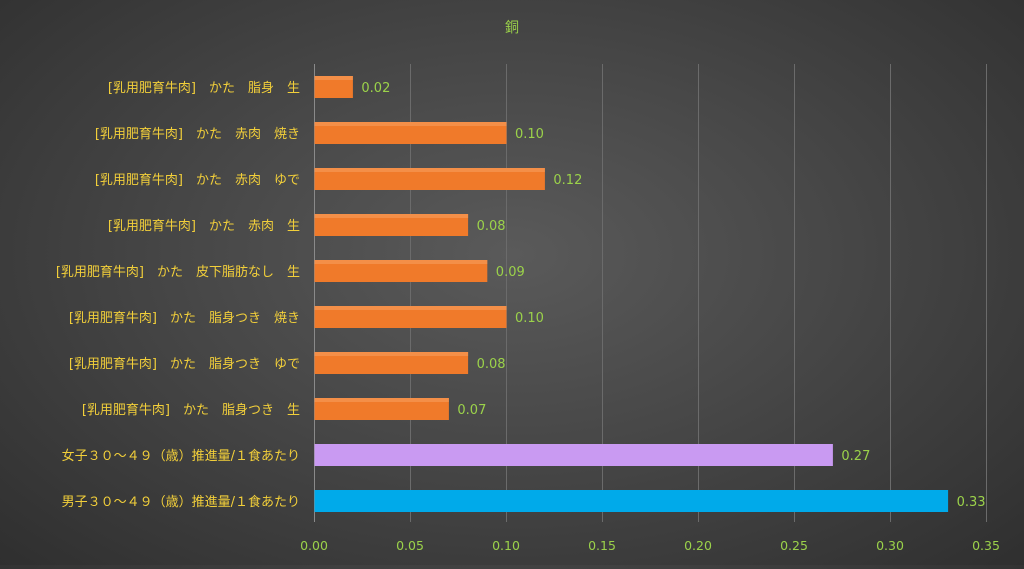 The width and height of the screenshot is (1024, 569). What do you see at coordinates (204, 226) in the screenshot?
I see `category-label: [乳用肥育牛肉] かた 赤肉 生` at bounding box center [204, 226].